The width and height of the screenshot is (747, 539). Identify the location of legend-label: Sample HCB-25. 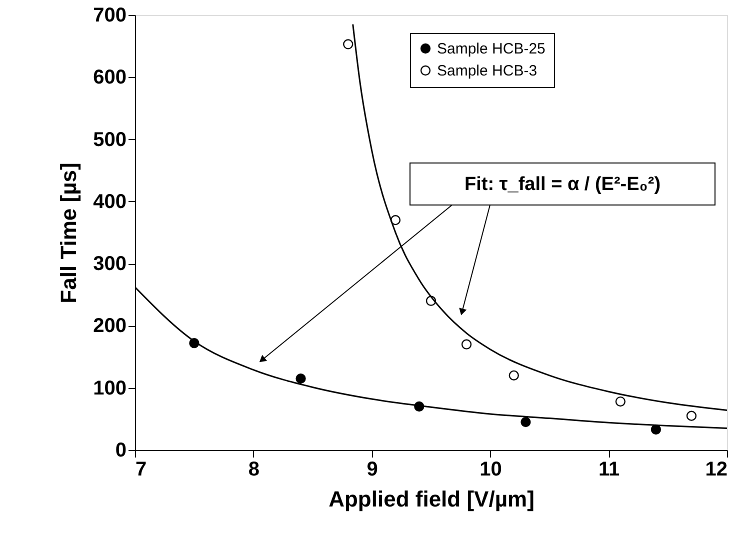
(491, 49).